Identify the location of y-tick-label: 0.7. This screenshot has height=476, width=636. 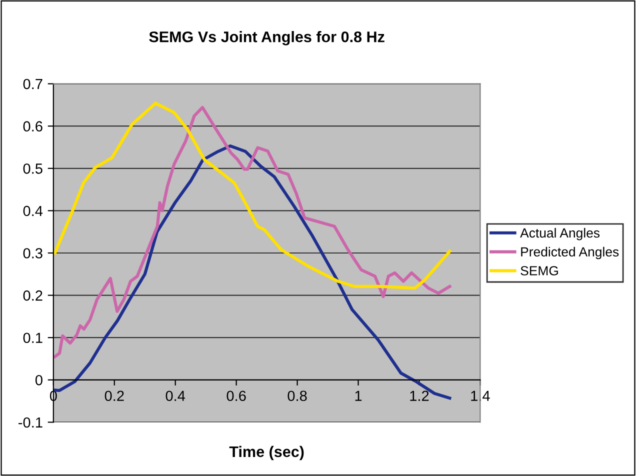
(32, 84).